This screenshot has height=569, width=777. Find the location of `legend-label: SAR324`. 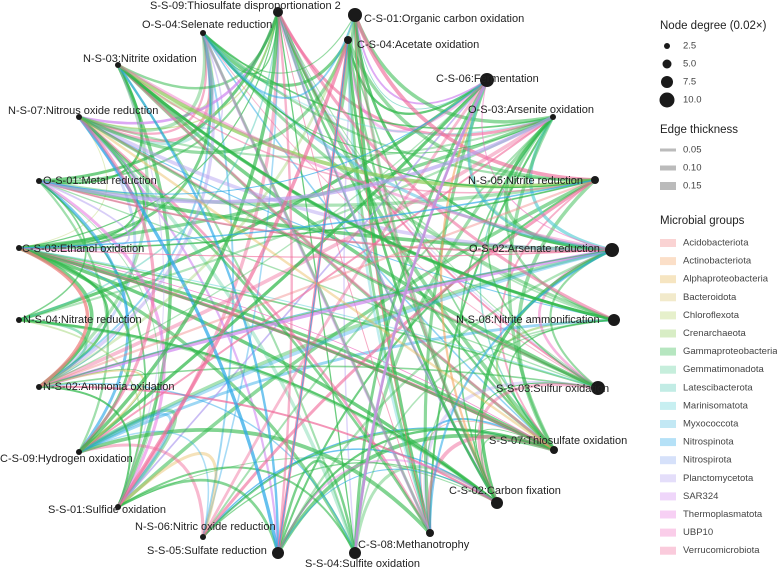

legend-label: SAR324 is located at coordinates (700, 496).